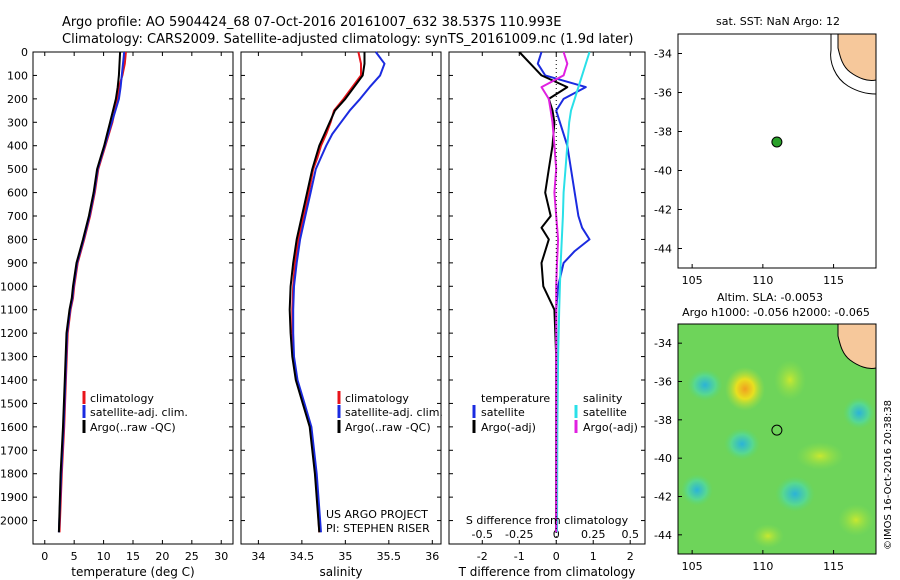 This screenshot has height=580, width=900. Describe the element at coordinates (482, 556) in the screenshot. I see `x-tick-label: -2` at that location.